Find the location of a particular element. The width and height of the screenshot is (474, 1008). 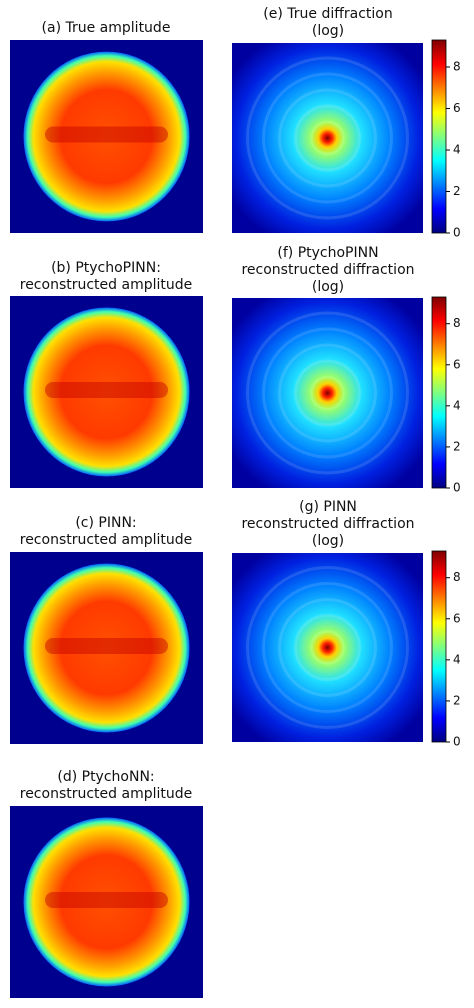

panel-title: (b) PtychoPINN: is located at coordinates (106, 268).